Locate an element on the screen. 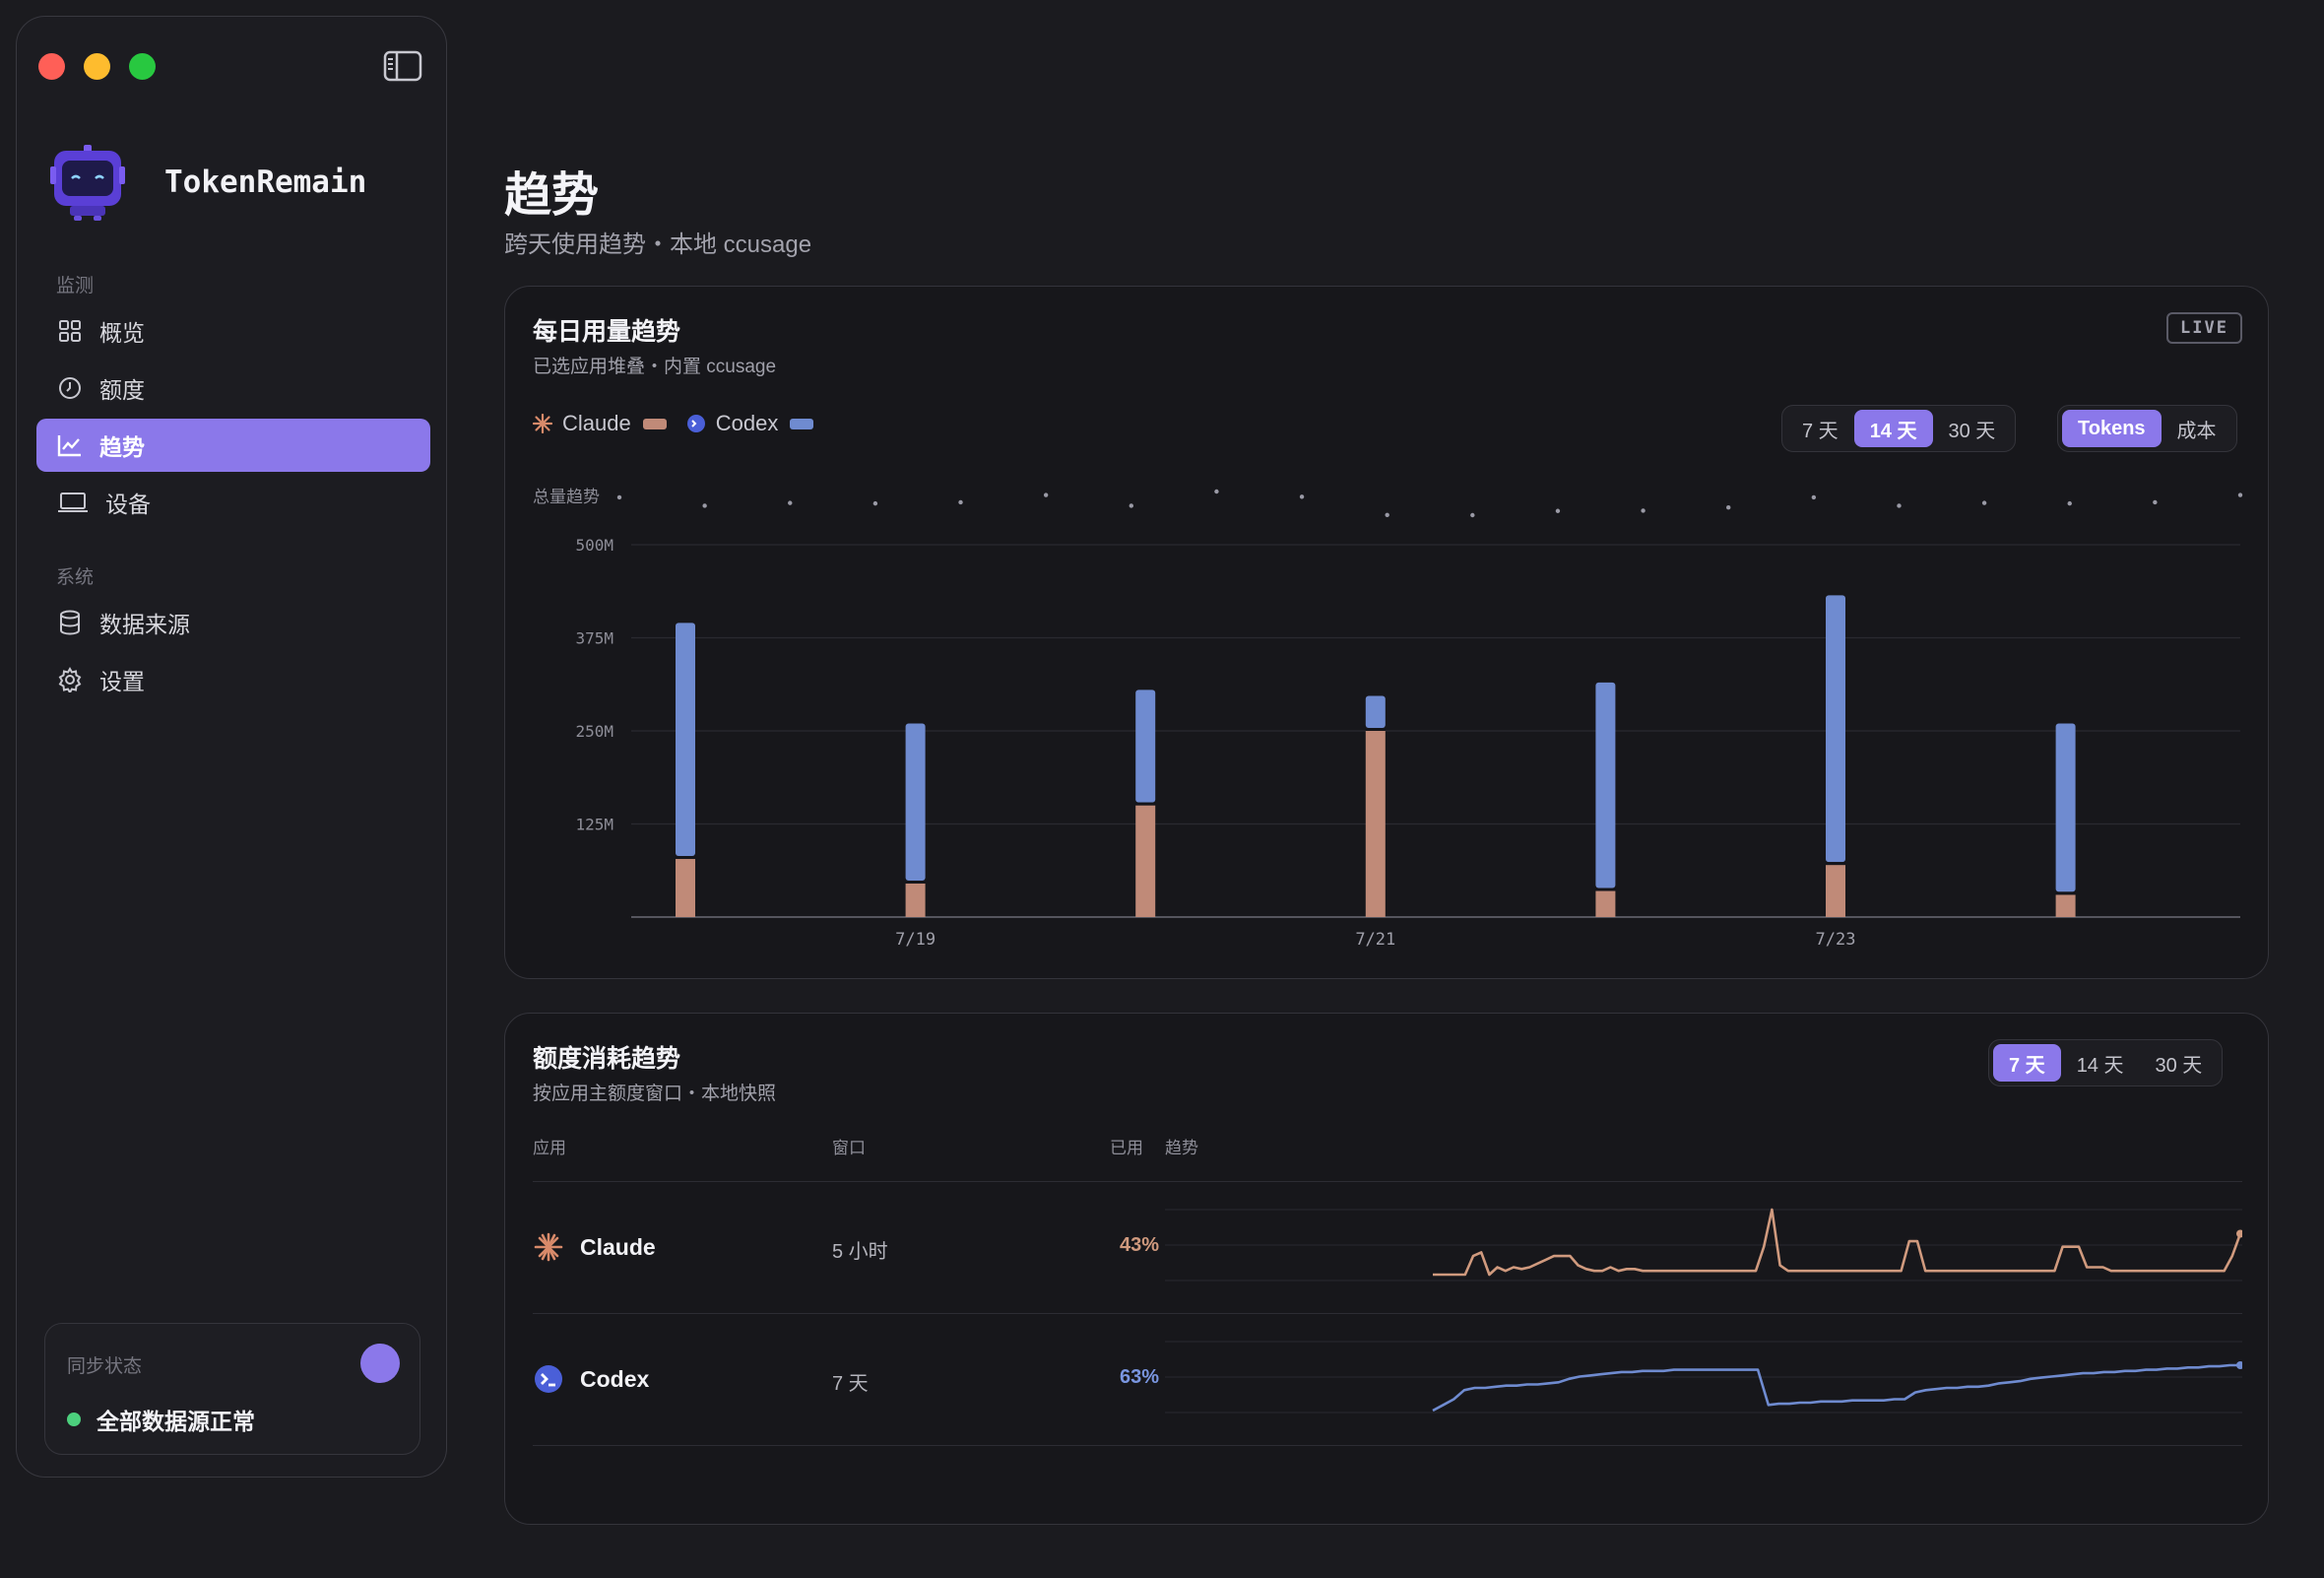 Image resolution: width=2324 pixels, height=1578 pixels. app-cell: Claude is located at coordinates (595, 1247).